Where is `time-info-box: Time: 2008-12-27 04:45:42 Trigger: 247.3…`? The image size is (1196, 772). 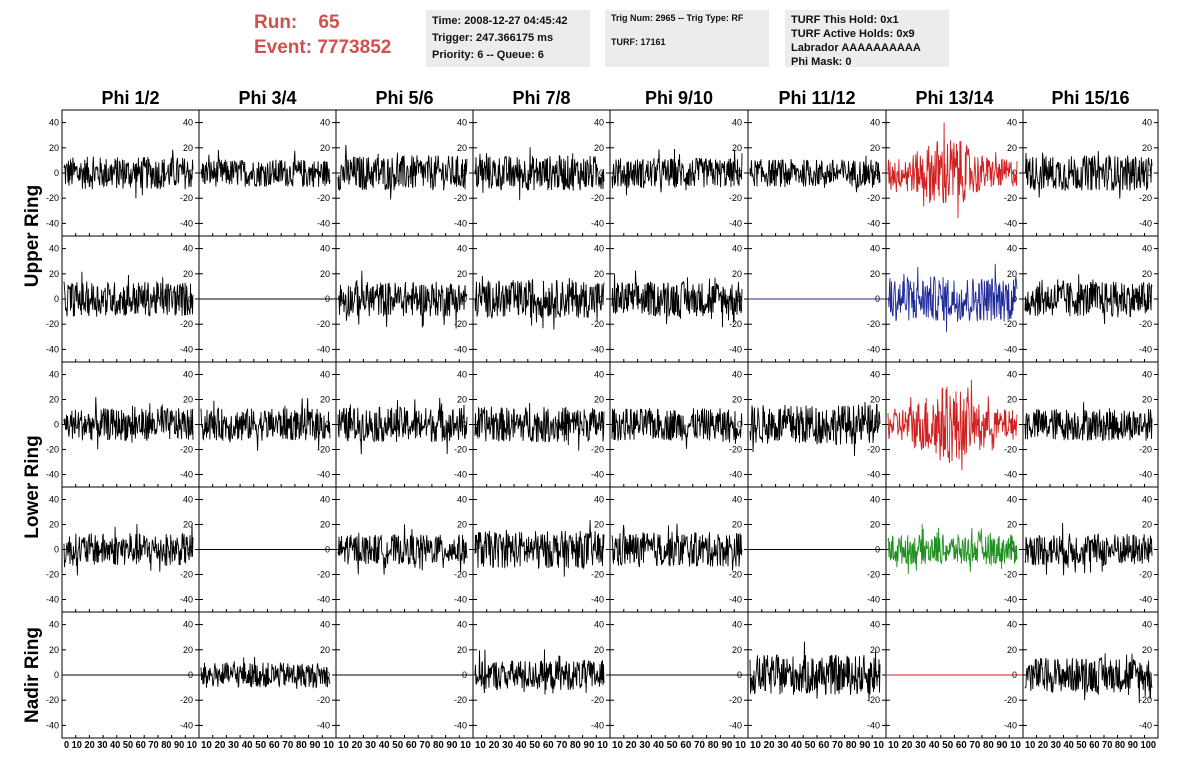
time-info-box: Time: 2008-12-27 04:45:42 Trigger: 247.3… is located at coordinates (508, 38).